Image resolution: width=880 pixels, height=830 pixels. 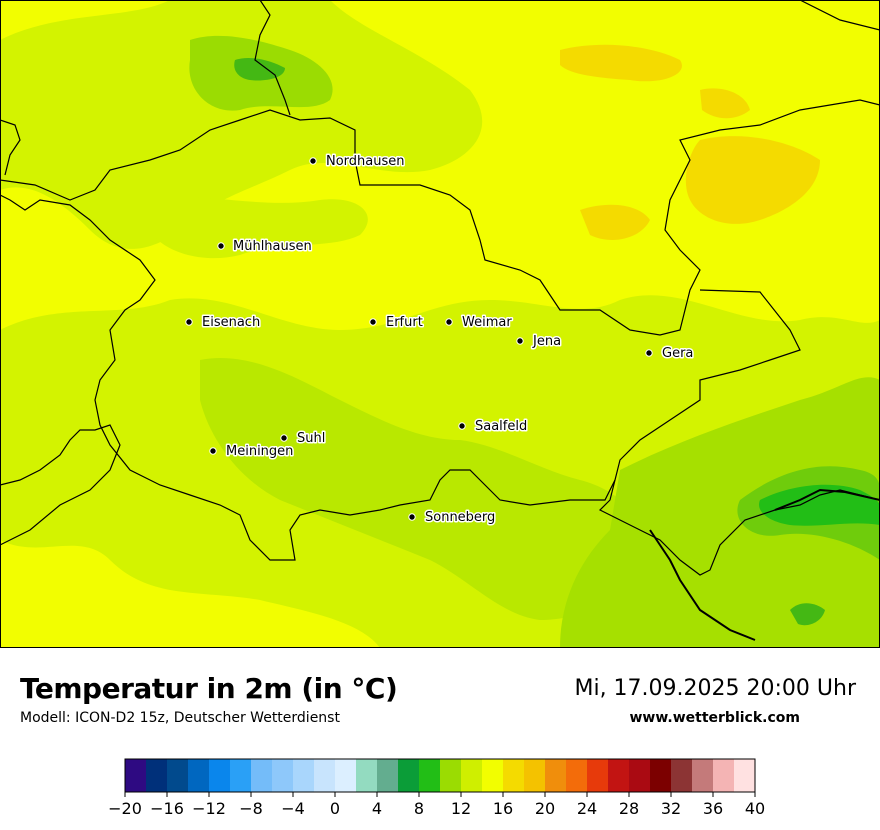 What do you see at coordinates (702, 585) in the screenshot?
I see `czech-border` at bounding box center [702, 585].